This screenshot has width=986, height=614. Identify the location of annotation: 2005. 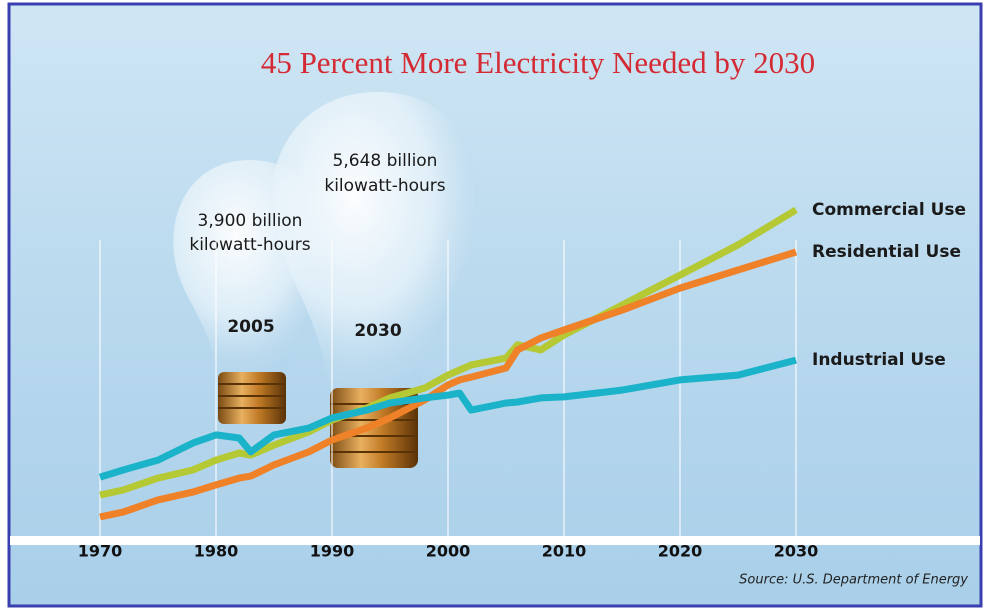
(250, 327).